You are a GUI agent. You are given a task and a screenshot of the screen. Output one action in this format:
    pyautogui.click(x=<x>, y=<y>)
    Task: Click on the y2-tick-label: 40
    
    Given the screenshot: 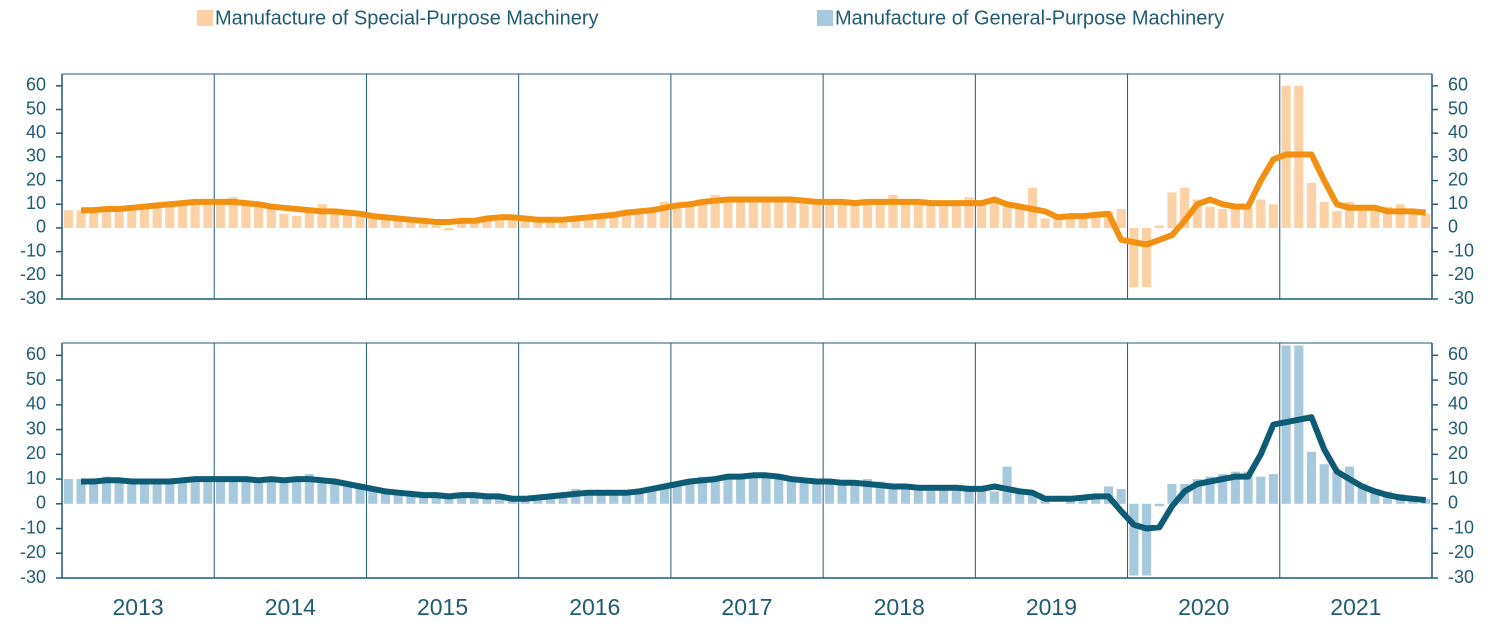 What is the action you would take?
    pyautogui.click(x=1458, y=404)
    